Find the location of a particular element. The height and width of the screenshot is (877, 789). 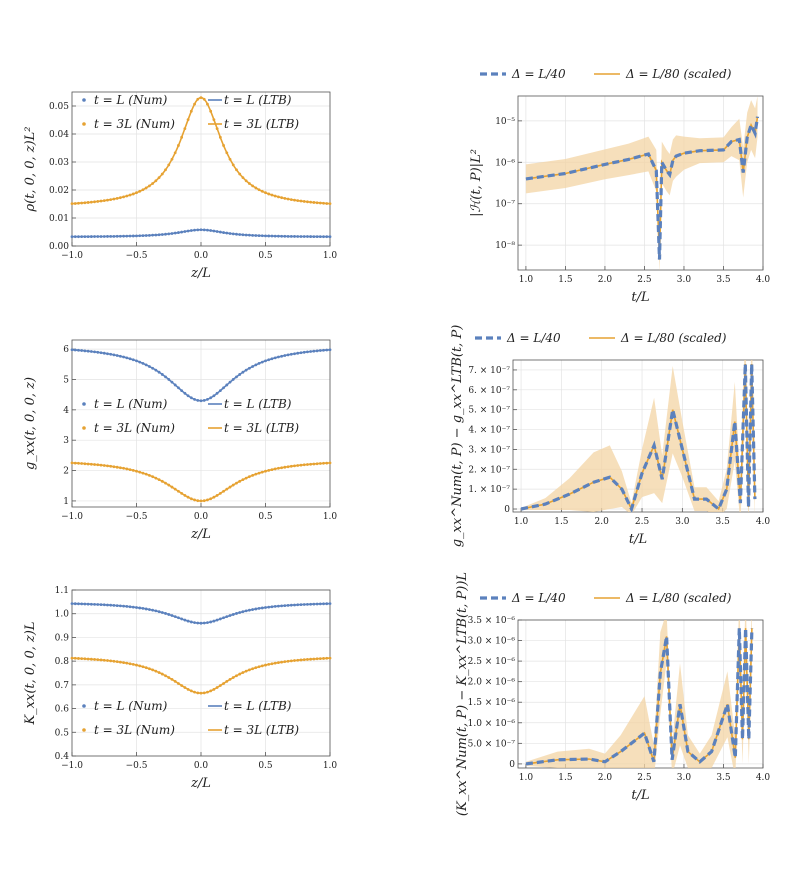

x-tick-label: 0.0 is located at coordinates (201, 256).